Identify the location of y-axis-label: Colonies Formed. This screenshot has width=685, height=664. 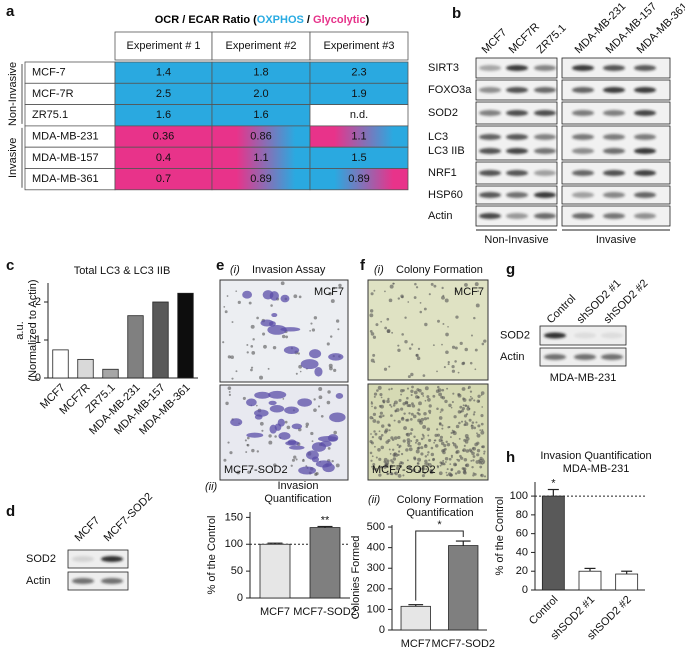
(356, 578).